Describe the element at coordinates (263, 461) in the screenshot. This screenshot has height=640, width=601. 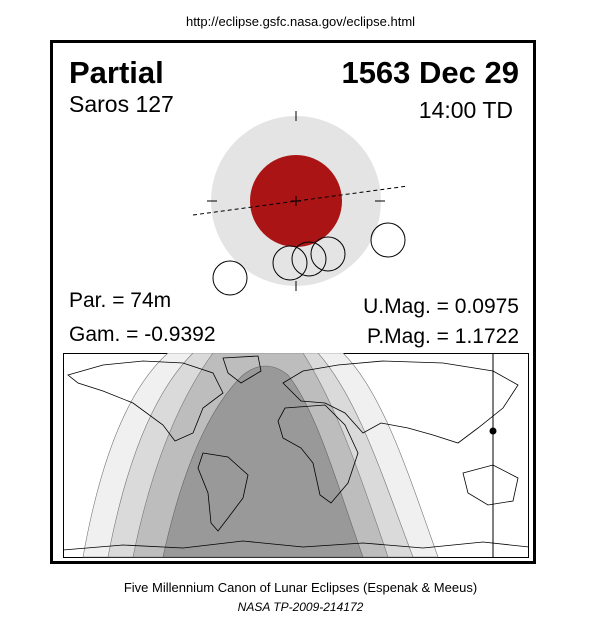
I see `visibility-zone-full` at that location.